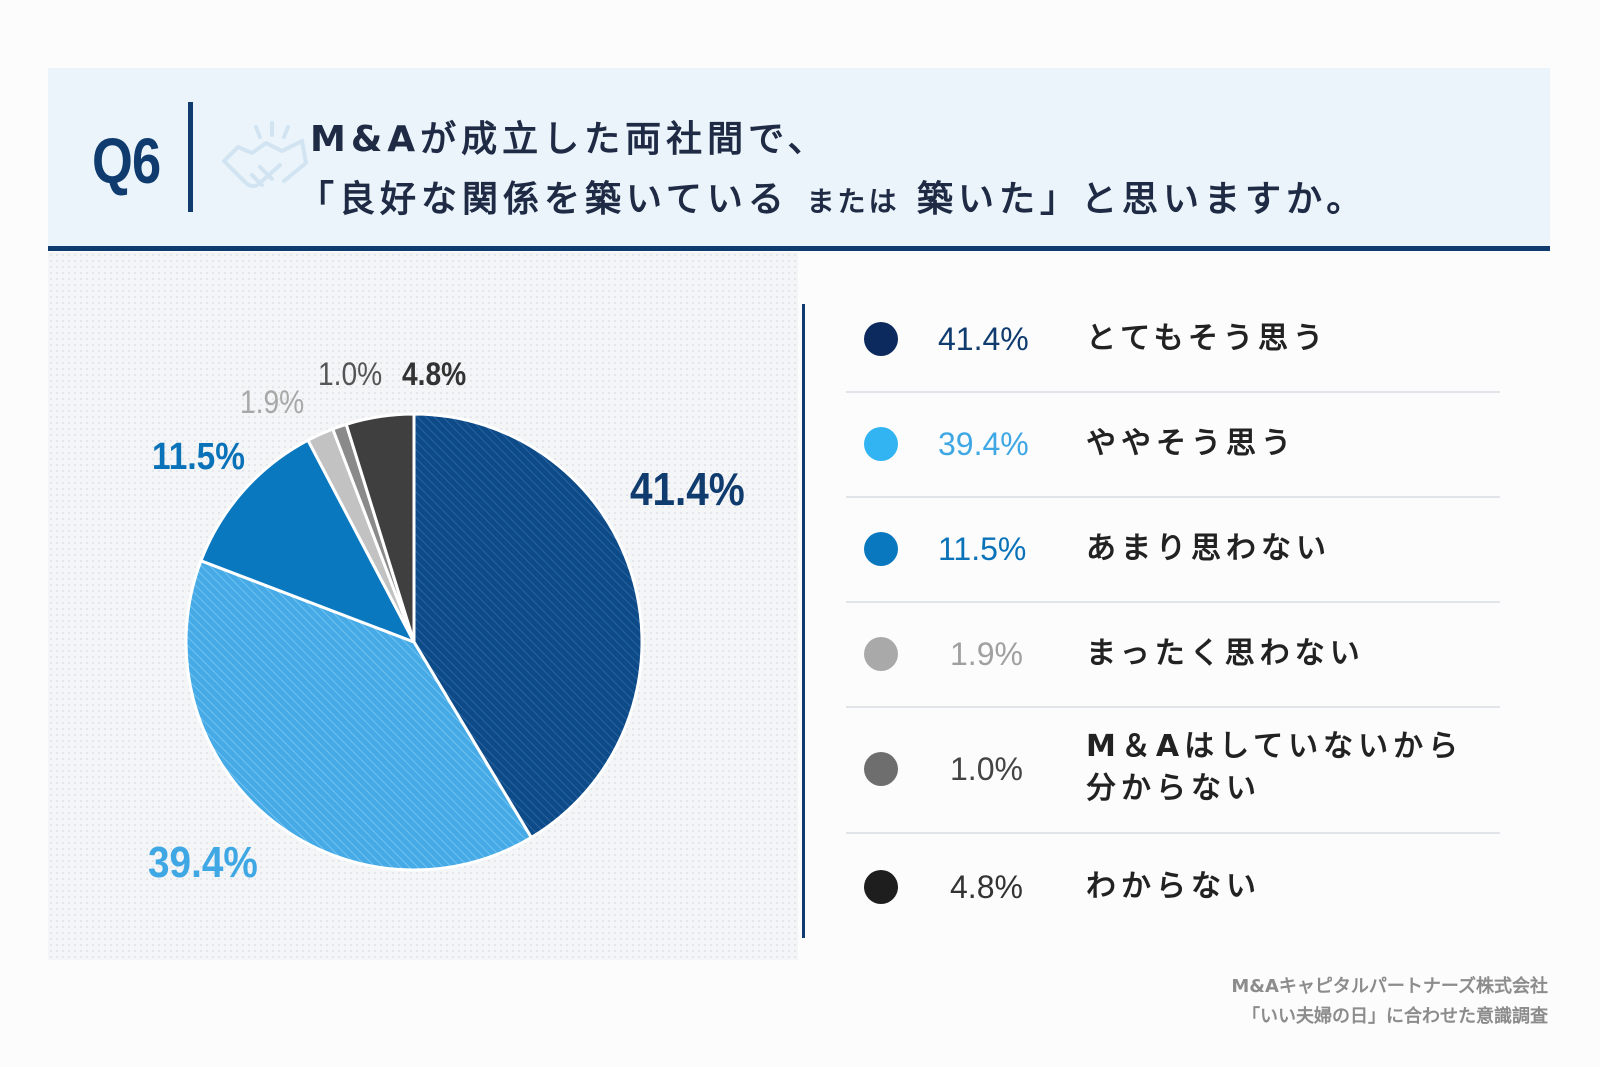 This screenshot has height=1067, width=1600. I want to click on legend-text: M＆Aはしていないから 分からない, so click(1274, 768).